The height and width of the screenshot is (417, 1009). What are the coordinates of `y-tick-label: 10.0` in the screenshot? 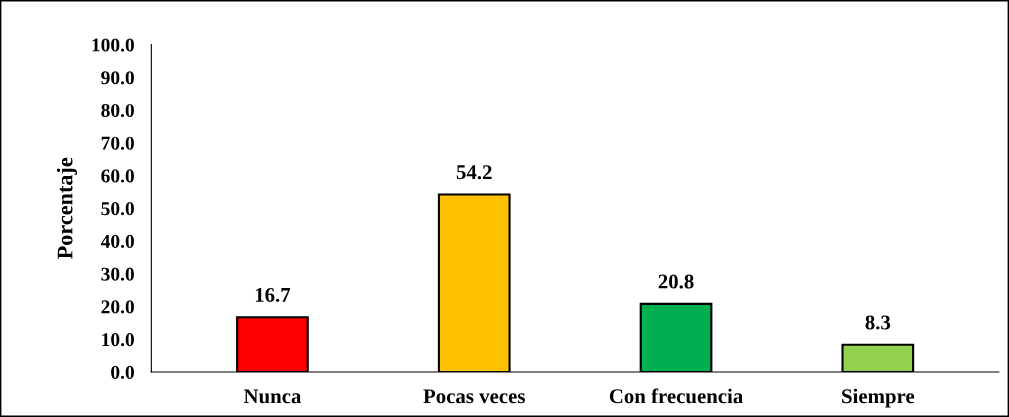 It's located at (118, 340).